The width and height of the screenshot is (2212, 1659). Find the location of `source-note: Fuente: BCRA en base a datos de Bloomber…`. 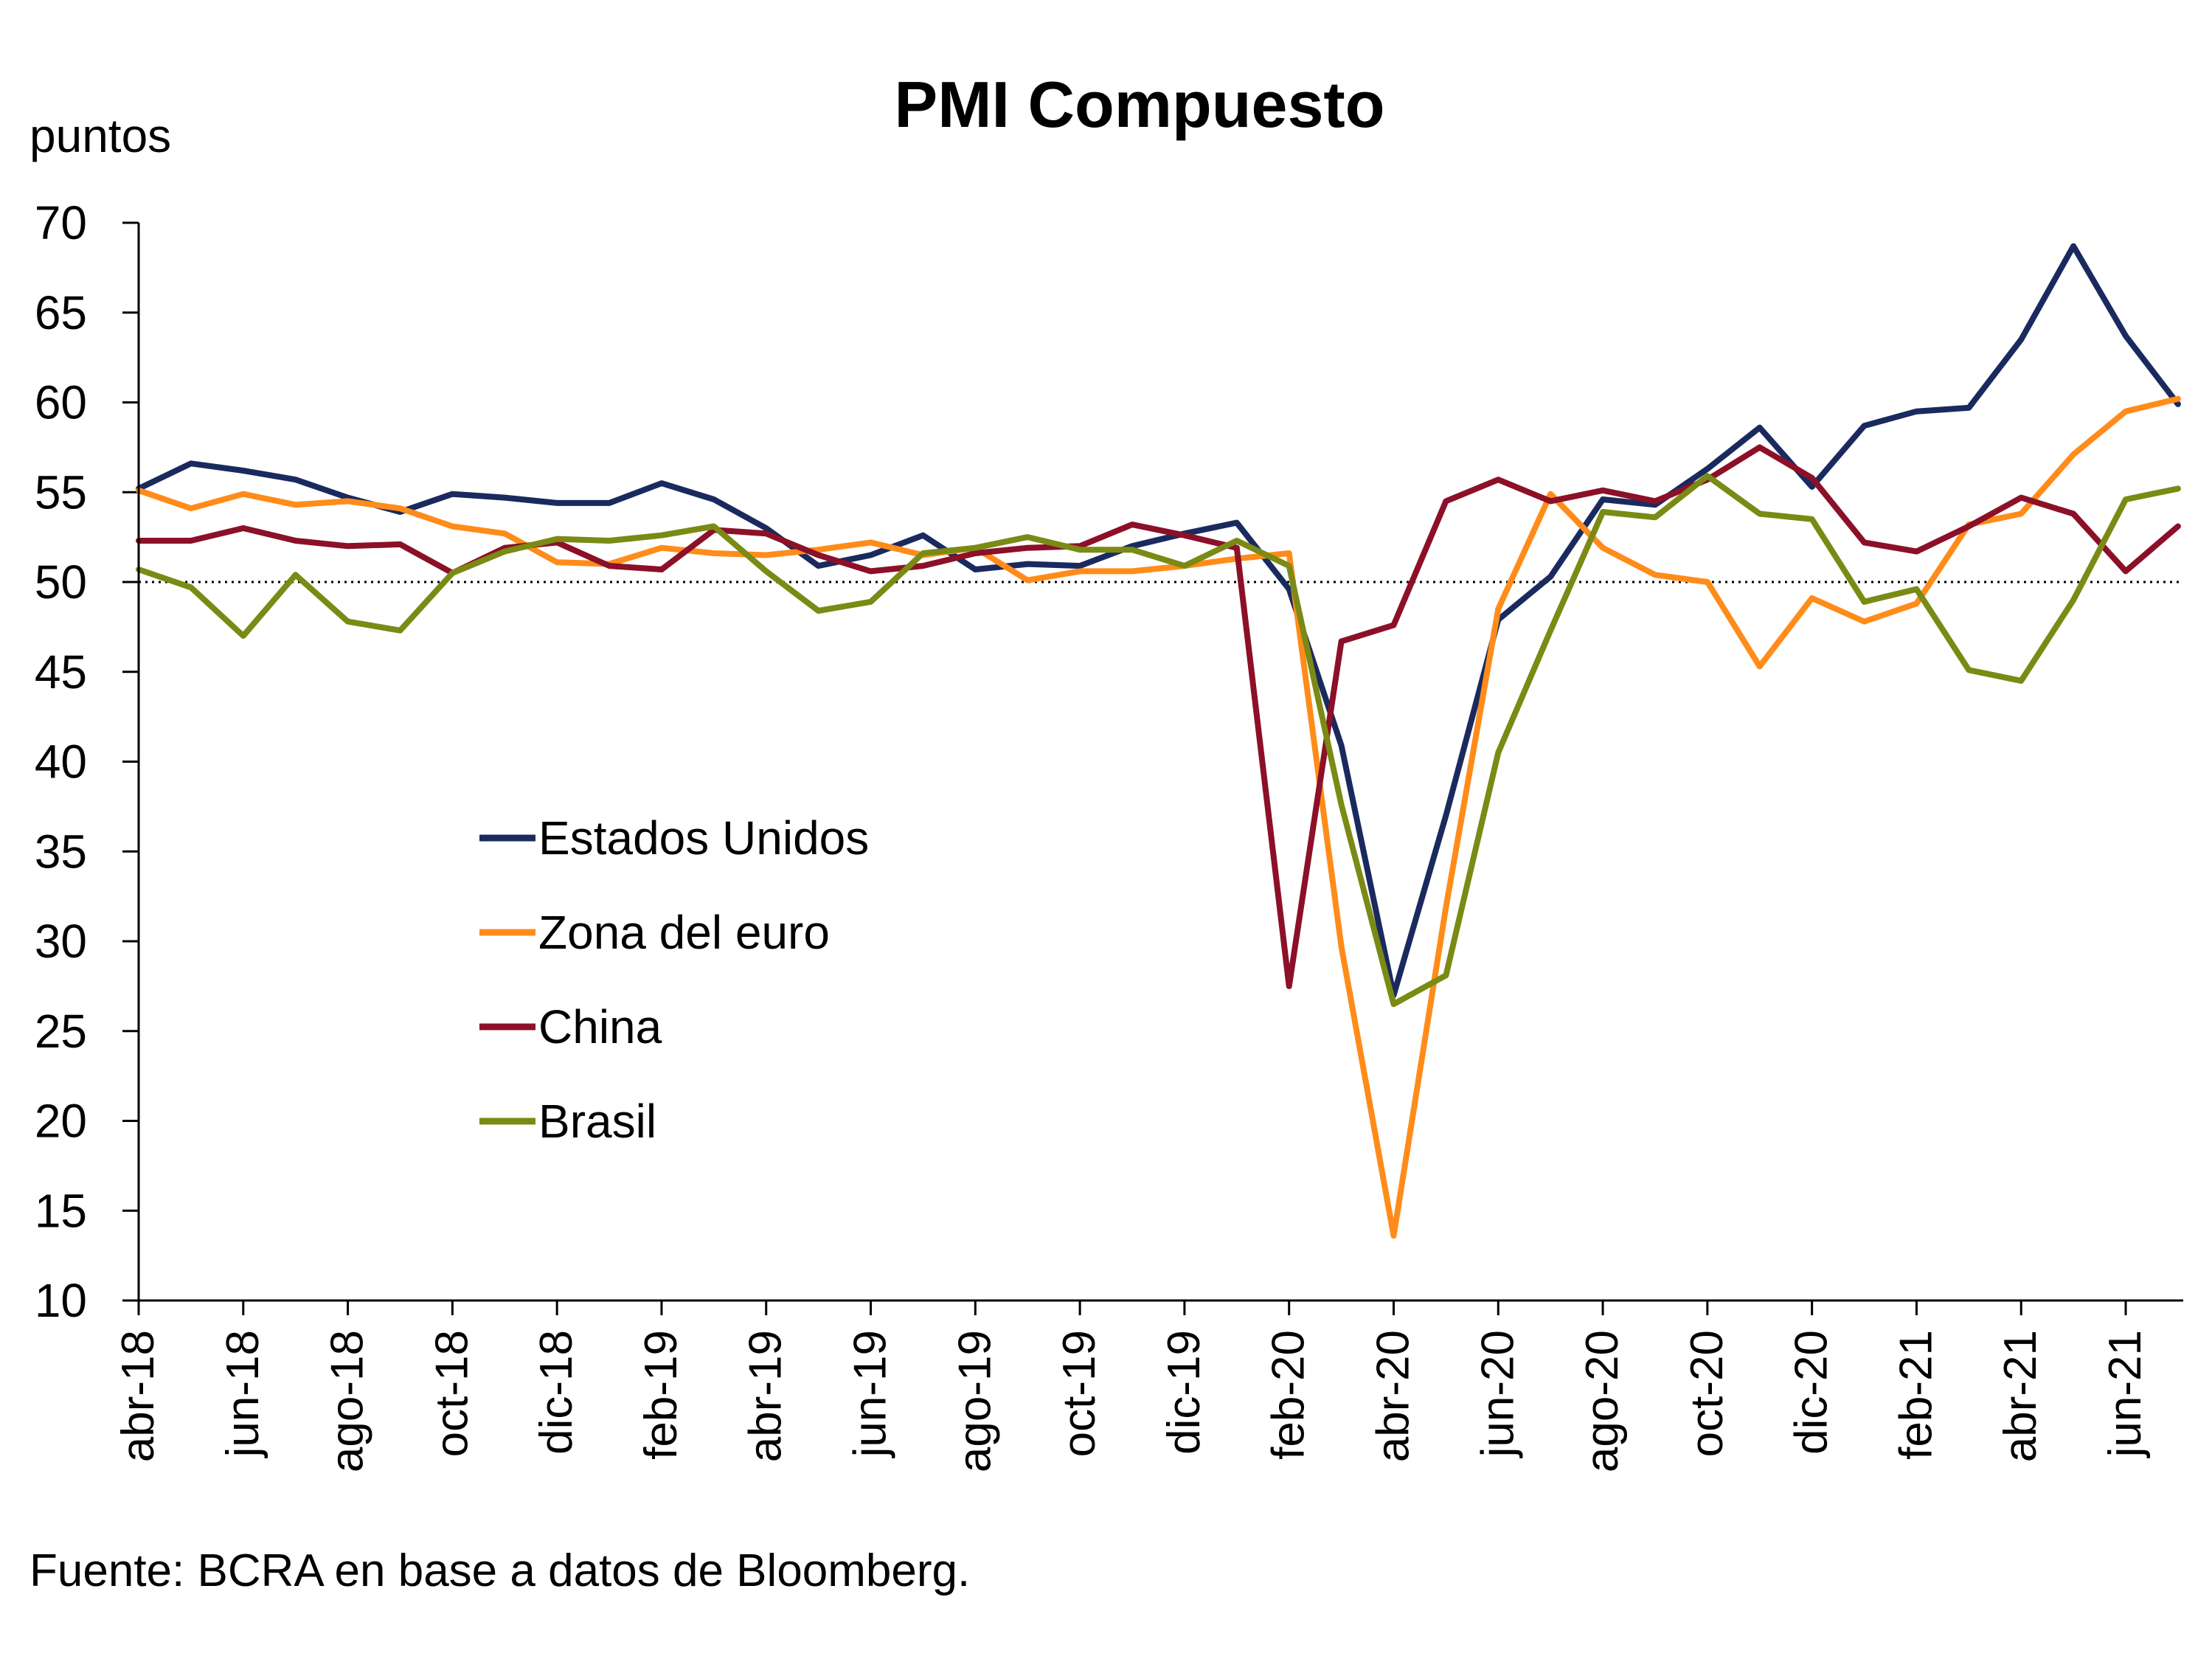

source-note: Fuente: BCRA en base a datos de Bloomber… is located at coordinates (500, 1570).